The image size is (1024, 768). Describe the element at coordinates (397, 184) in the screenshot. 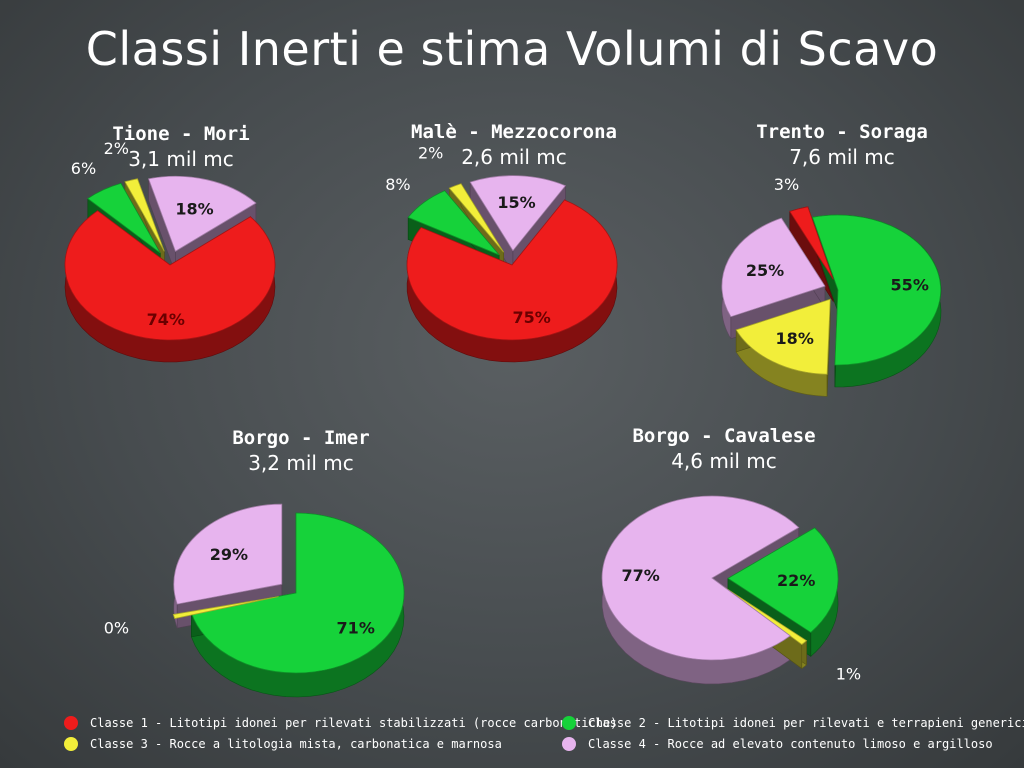

I see `pie-data-label: 8%` at that location.